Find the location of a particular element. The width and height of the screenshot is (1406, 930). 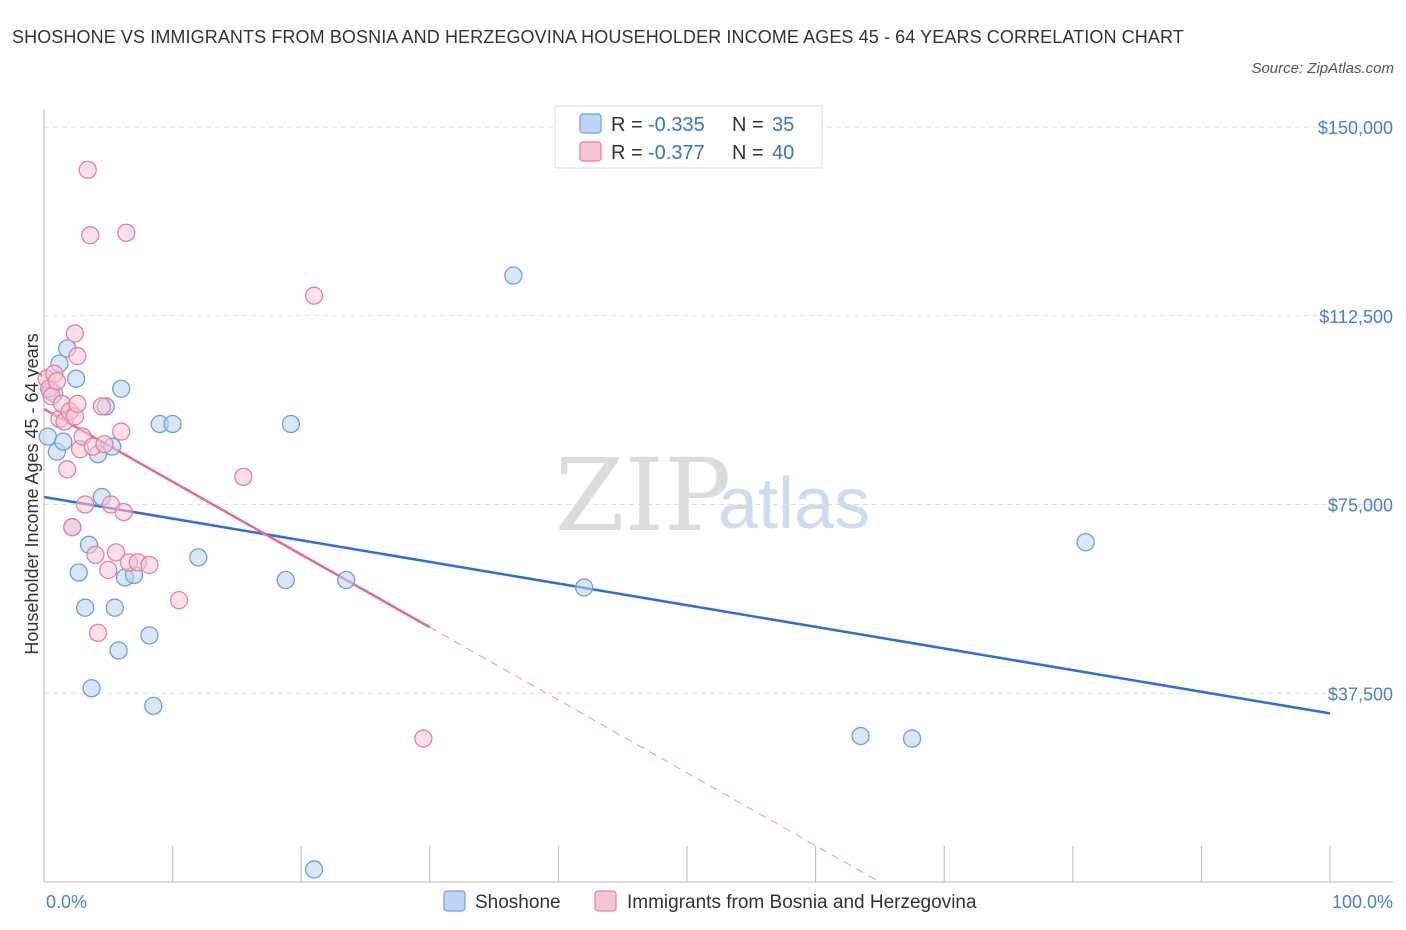

legend-top: R = -0.335 N = 35 R = -0.377 N = 40 is located at coordinates (688, 137).